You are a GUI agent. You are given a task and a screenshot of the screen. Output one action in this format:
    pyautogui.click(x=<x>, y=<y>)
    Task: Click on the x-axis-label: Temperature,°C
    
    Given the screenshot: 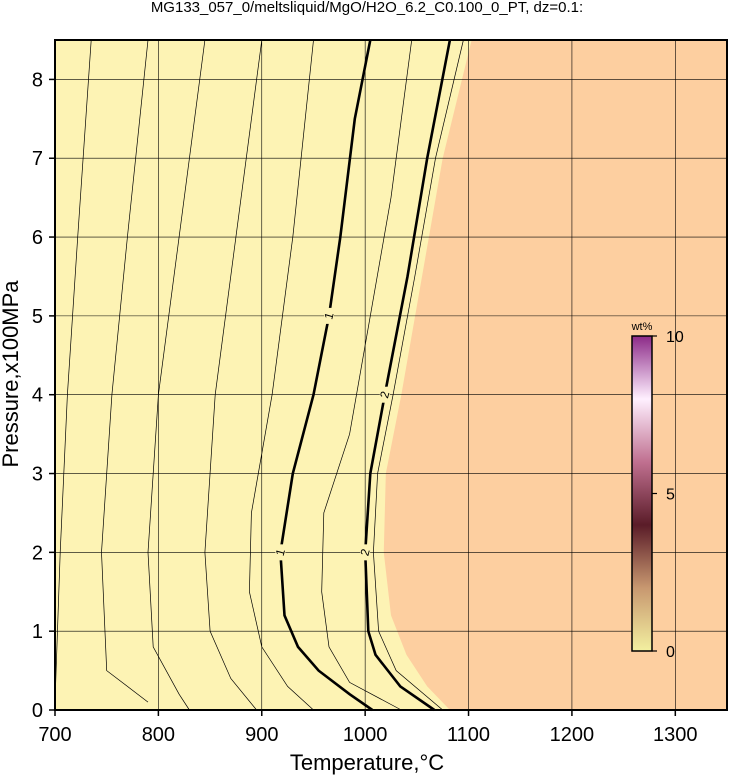 What is the action you would take?
    pyautogui.click(x=367, y=762)
    